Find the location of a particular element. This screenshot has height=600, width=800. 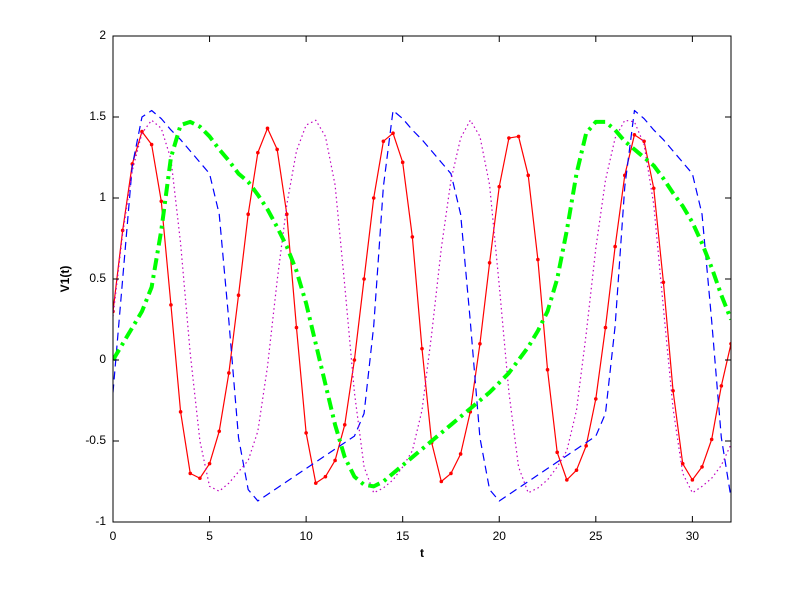

x-tick-label: 0 is located at coordinates (113, 536).